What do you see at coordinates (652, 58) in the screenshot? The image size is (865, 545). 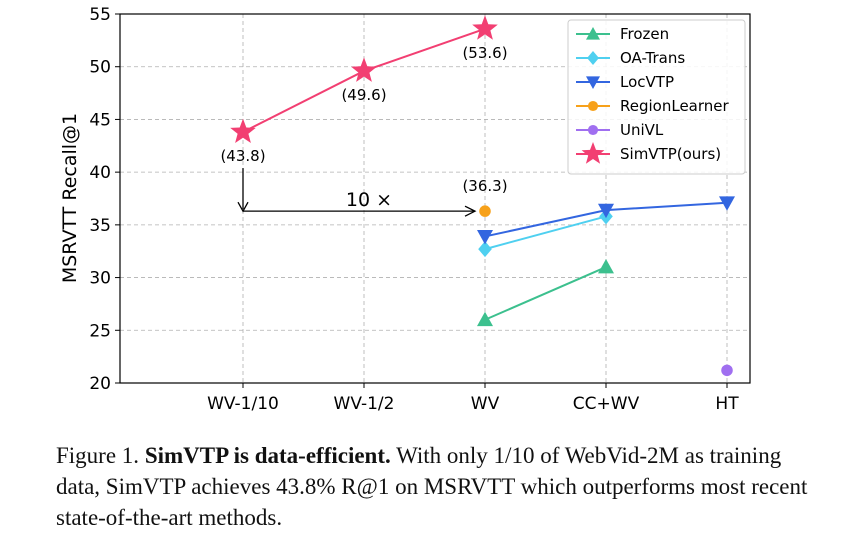 I see `legend-label: OA-Trans` at bounding box center [652, 58].